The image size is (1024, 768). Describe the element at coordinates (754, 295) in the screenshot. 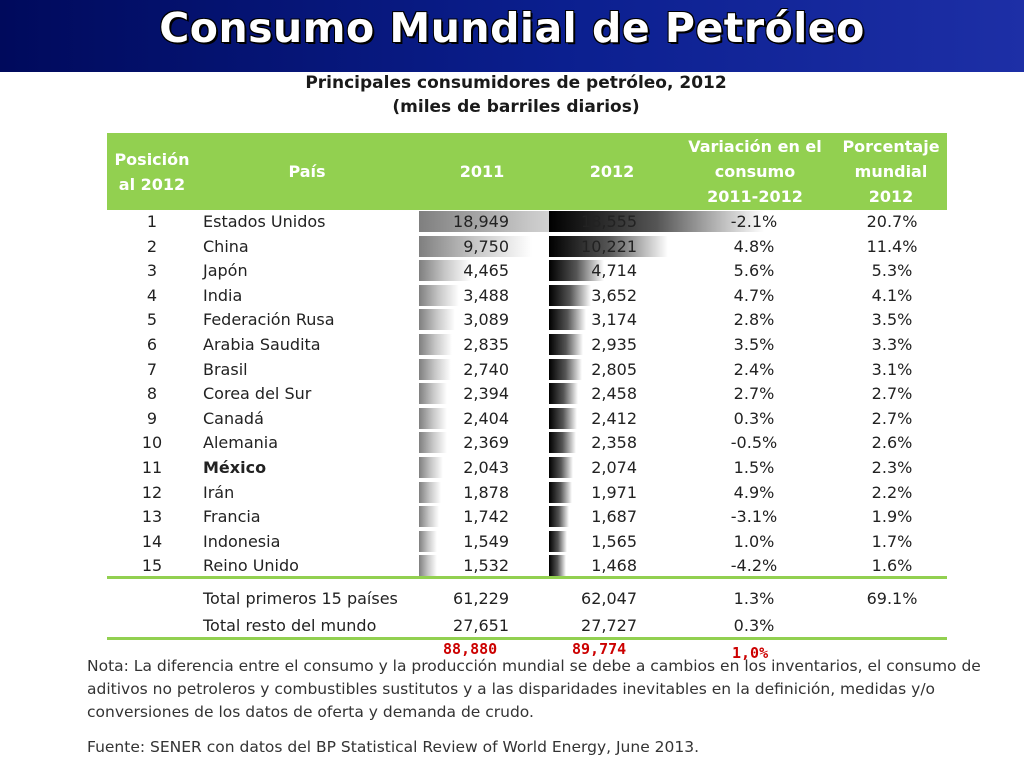

I see `variation-cell: 4.7%` at that location.